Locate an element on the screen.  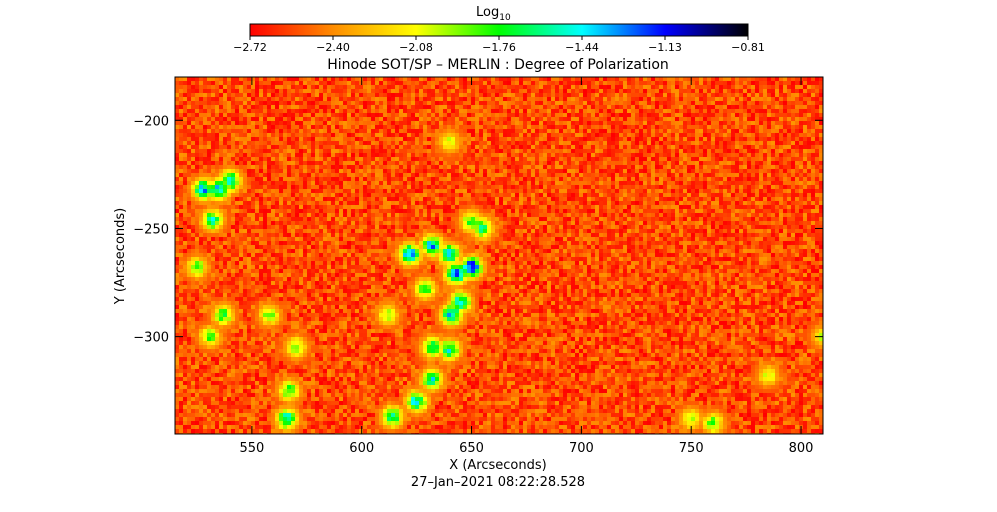
colorbar-ticks: −2.72 −2.40 −2.08 −1.76 −1.44 −1.13 −0.81 is located at coordinates (499, 45).